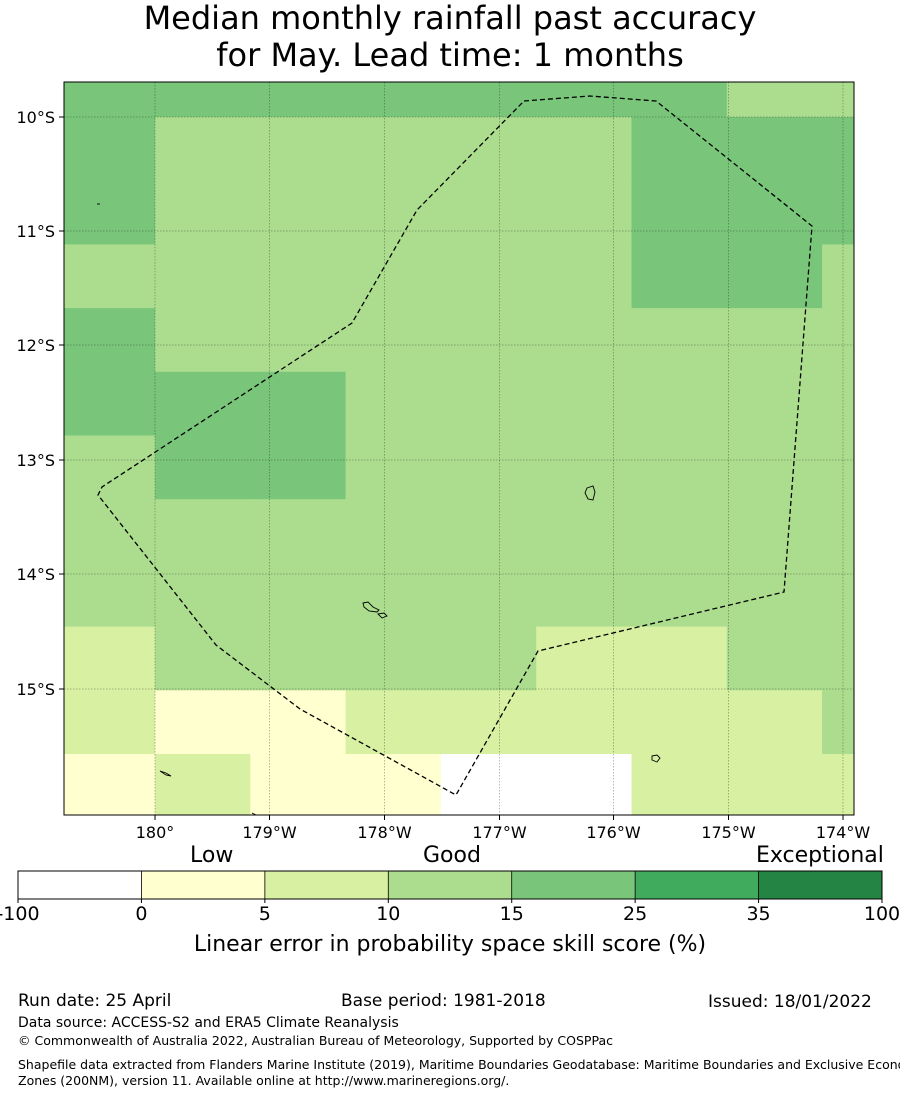 The height and width of the screenshot is (1095, 900). What do you see at coordinates (613, 832) in the screenshot?
I see `lon-tick-label: 176°W` at bounding box center [613, 832].